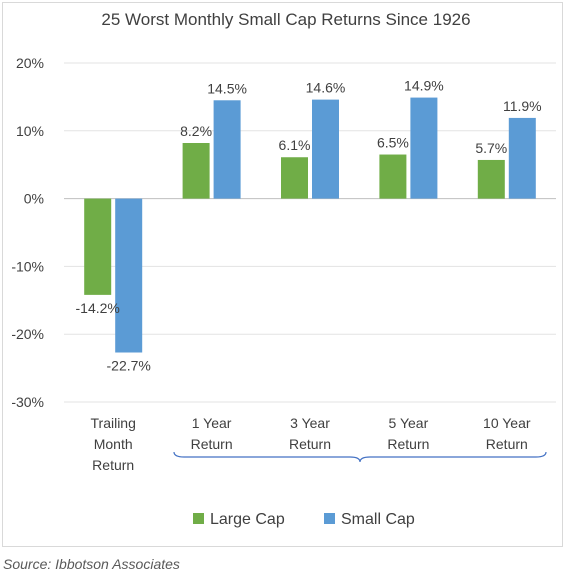  Describe the element at coordinates (30, 131) in the screenshot. I see `y-tick-label: 10%` at that location.